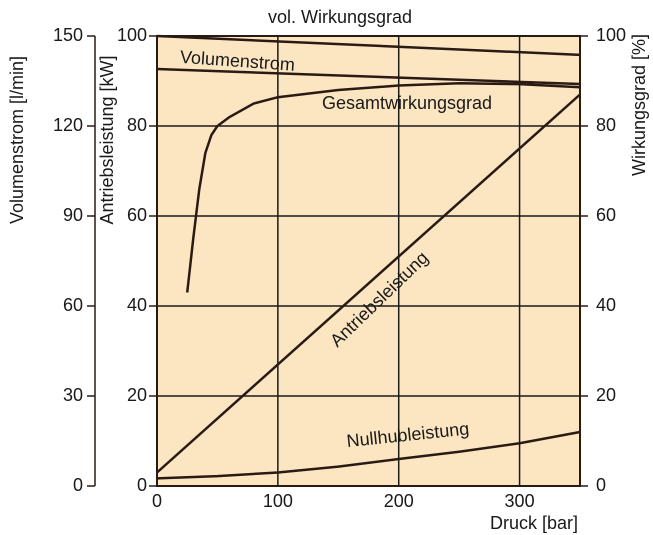 The image size is (653, 535). I want to click on y3-tick-label: 90, so click(73, 215).